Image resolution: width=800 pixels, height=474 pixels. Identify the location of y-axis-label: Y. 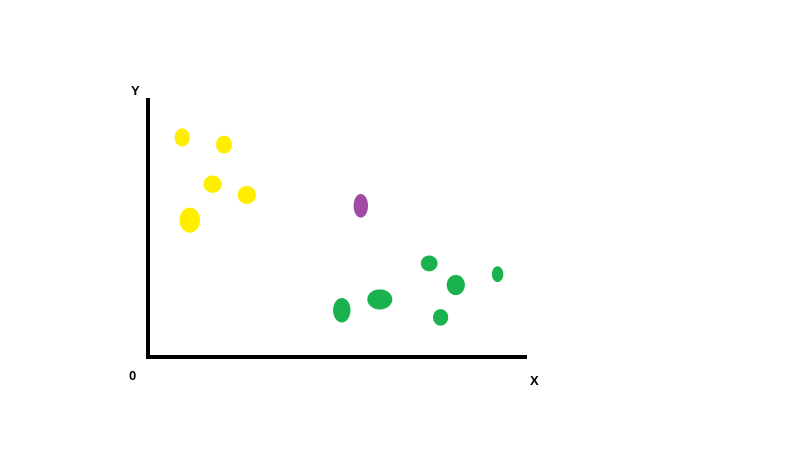
(135, 90).